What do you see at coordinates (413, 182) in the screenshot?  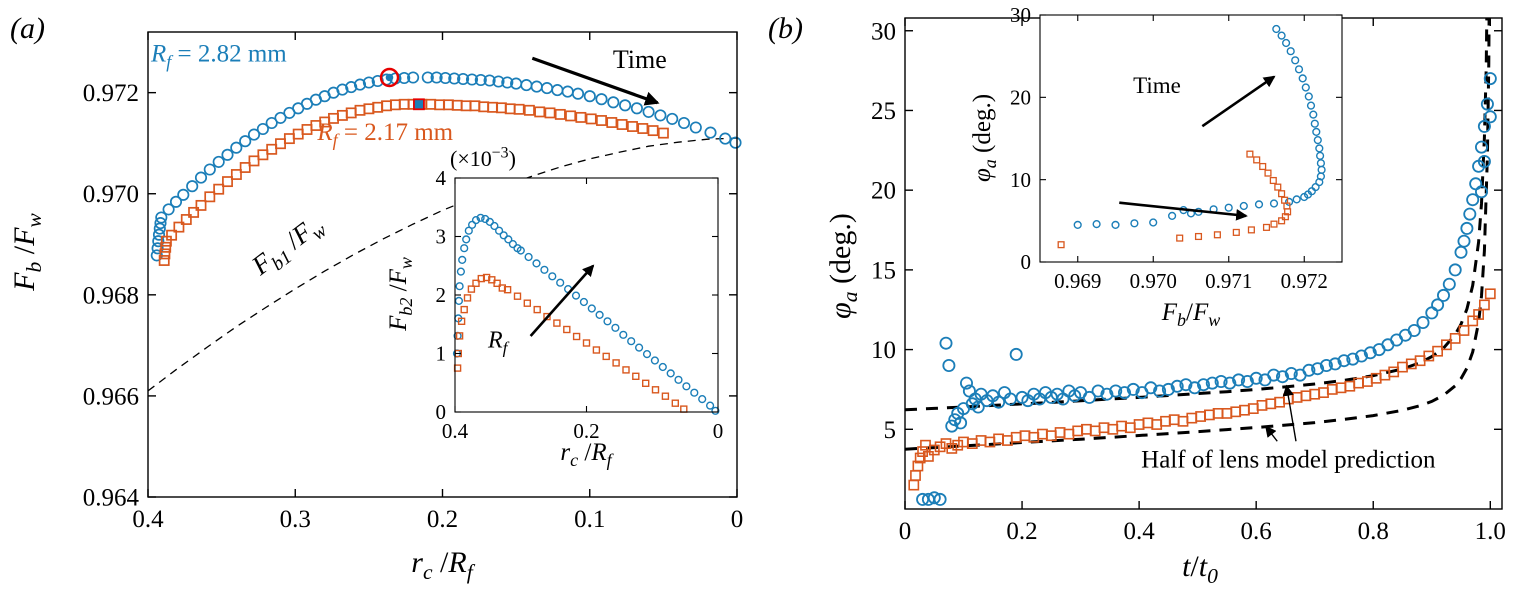 I see `panel-a-main-series-rf-2-17-mm` at bounding box center [413, 182].